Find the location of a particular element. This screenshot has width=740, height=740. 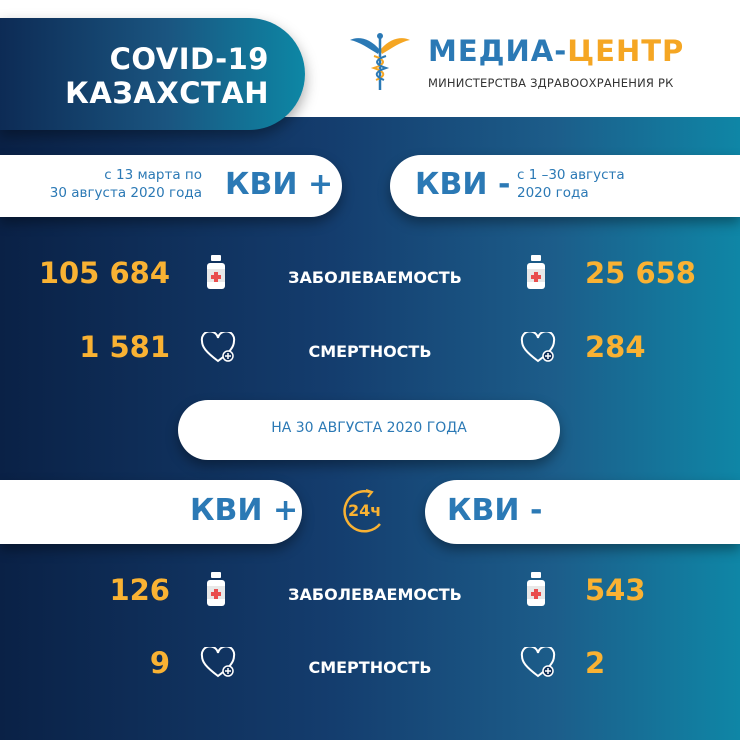

cases-kvi-minus-total: 25 658 is located at coordinates (640, 273).